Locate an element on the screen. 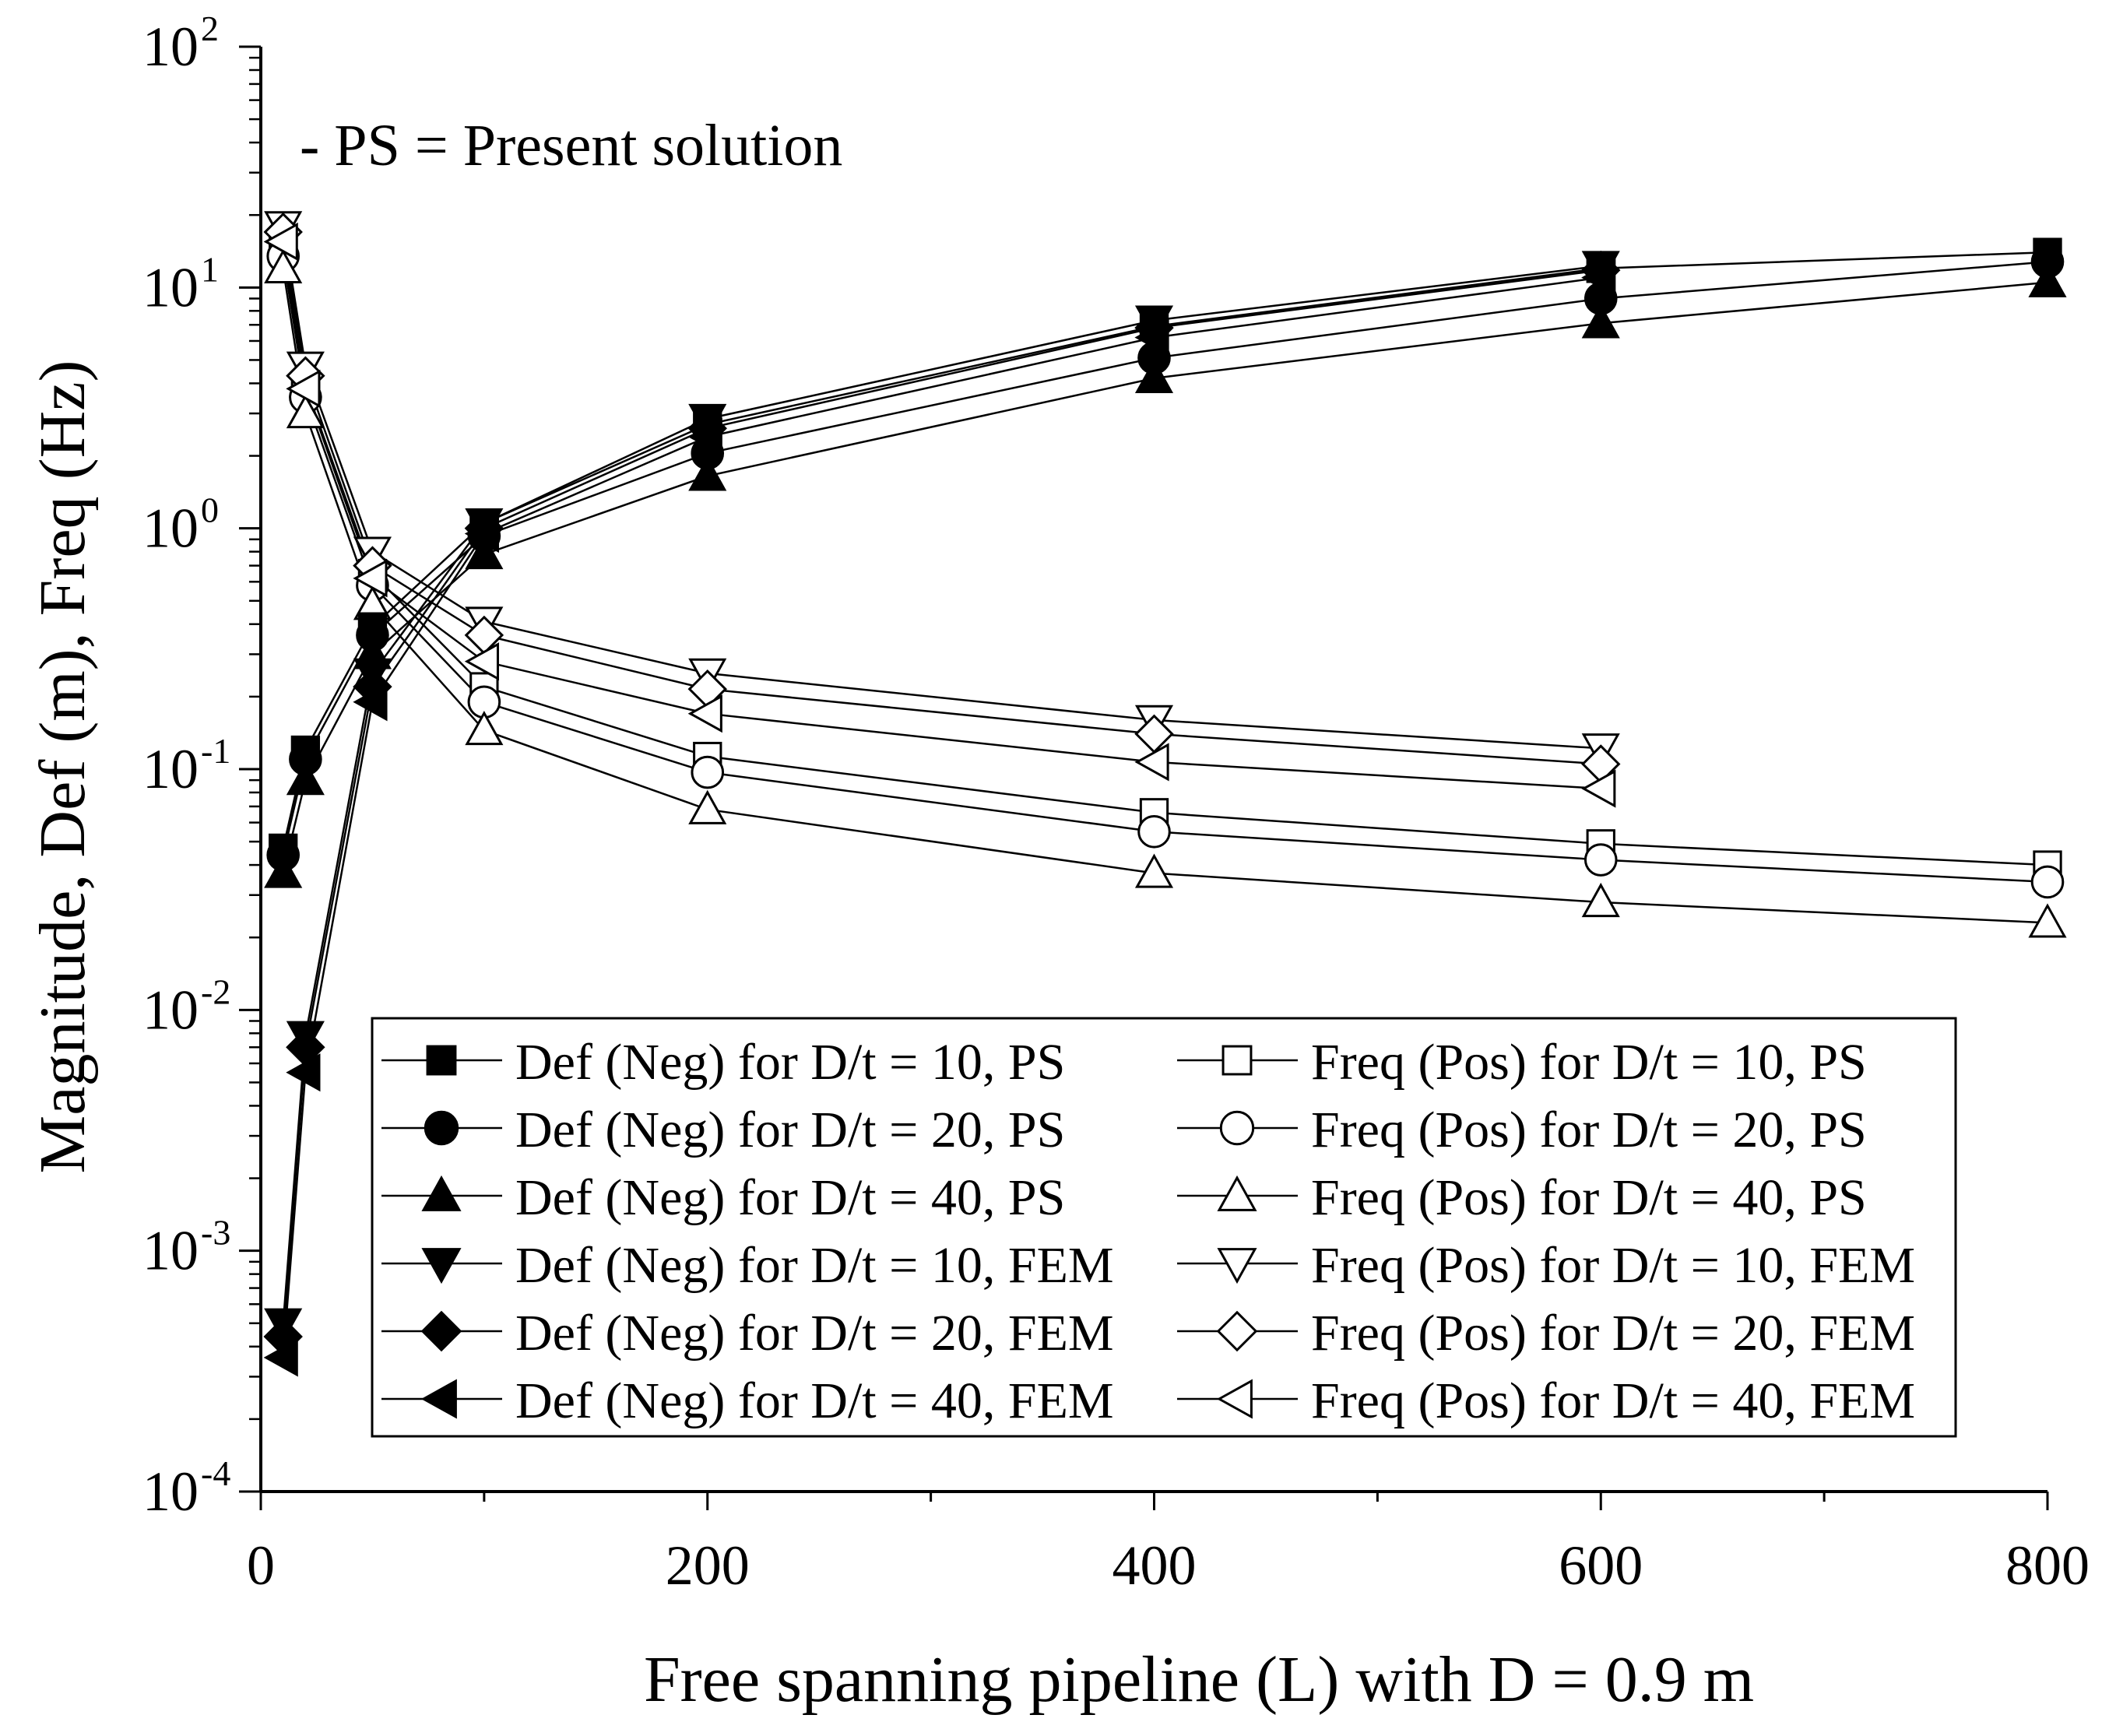  annotation-group: - PS = Present solution is located at coordinates (571, 145).